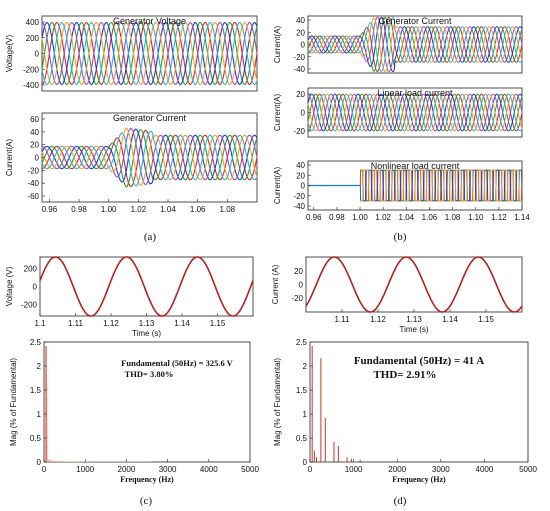 Image resolution: width=550 pixels, height=511 pixels. I want to click on annotation-fundamental: Fundamental (50Hz) = 325.6 V, so click(177, 363).